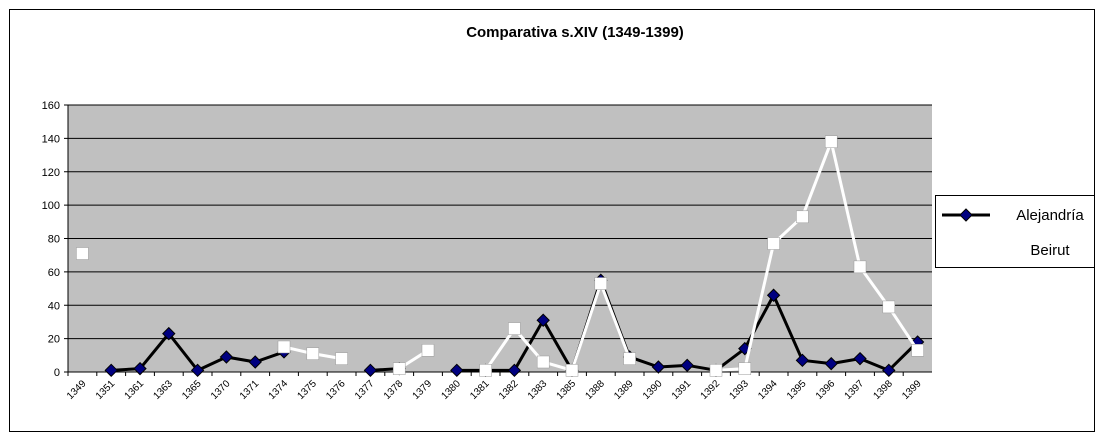 The width and height of the screenshot is (1102, 436). I want to click on legend, so click(1015, 231).